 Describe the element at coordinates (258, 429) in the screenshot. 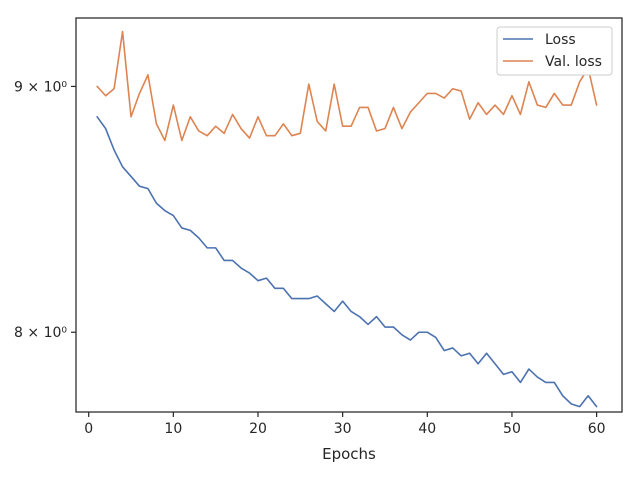

I see `x-tick-label: 20` at that location.